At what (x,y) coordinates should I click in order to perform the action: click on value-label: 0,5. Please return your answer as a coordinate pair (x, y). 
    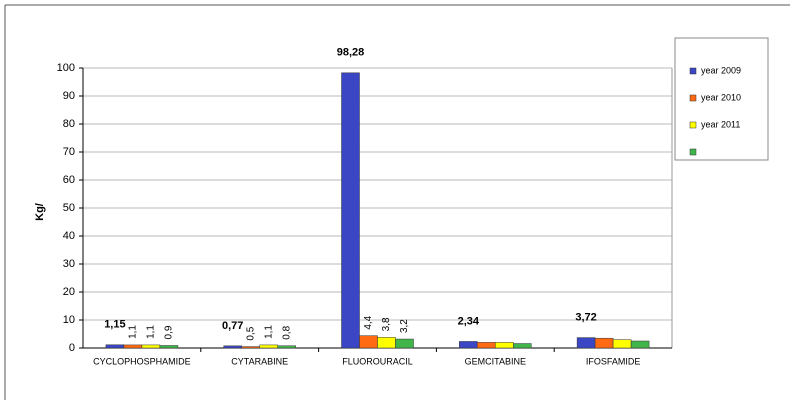
    Looking at the image, I should click on (250, 333).